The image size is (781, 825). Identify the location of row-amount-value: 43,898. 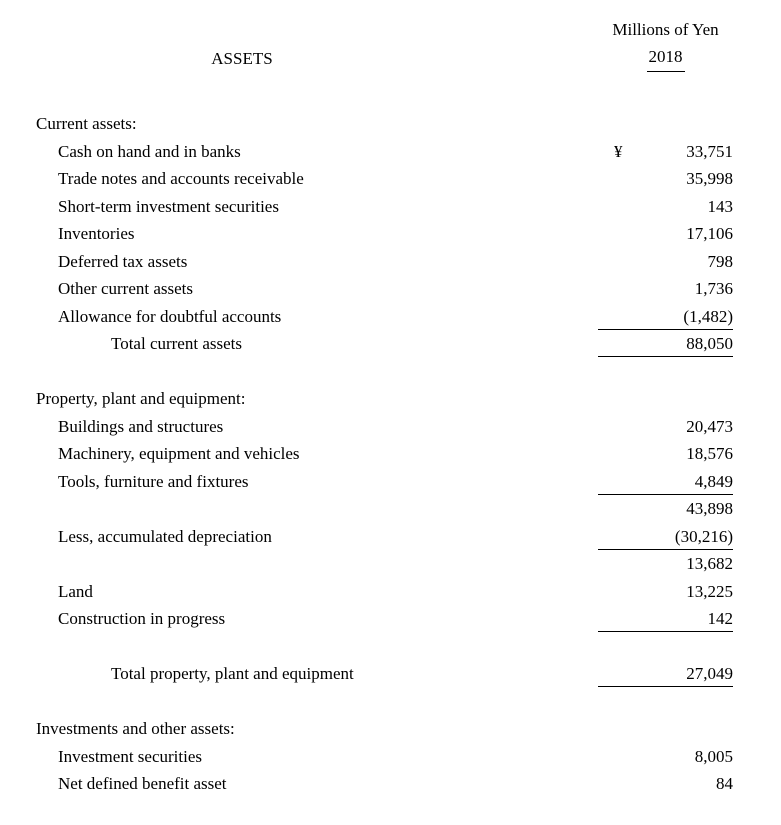
(709, 508).